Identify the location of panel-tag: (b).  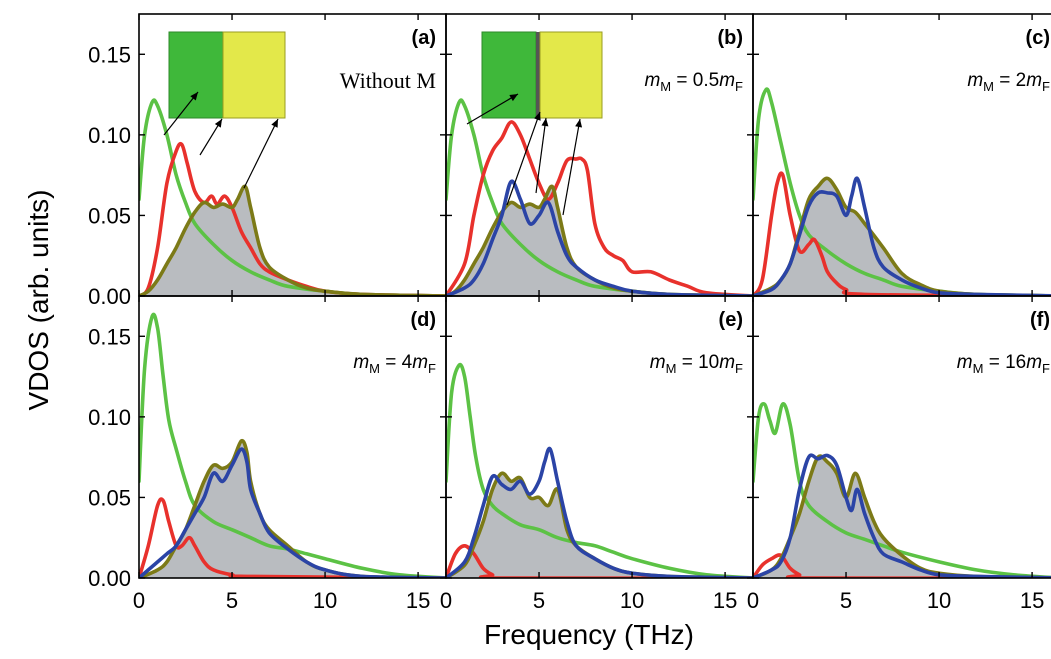
(730, 38).